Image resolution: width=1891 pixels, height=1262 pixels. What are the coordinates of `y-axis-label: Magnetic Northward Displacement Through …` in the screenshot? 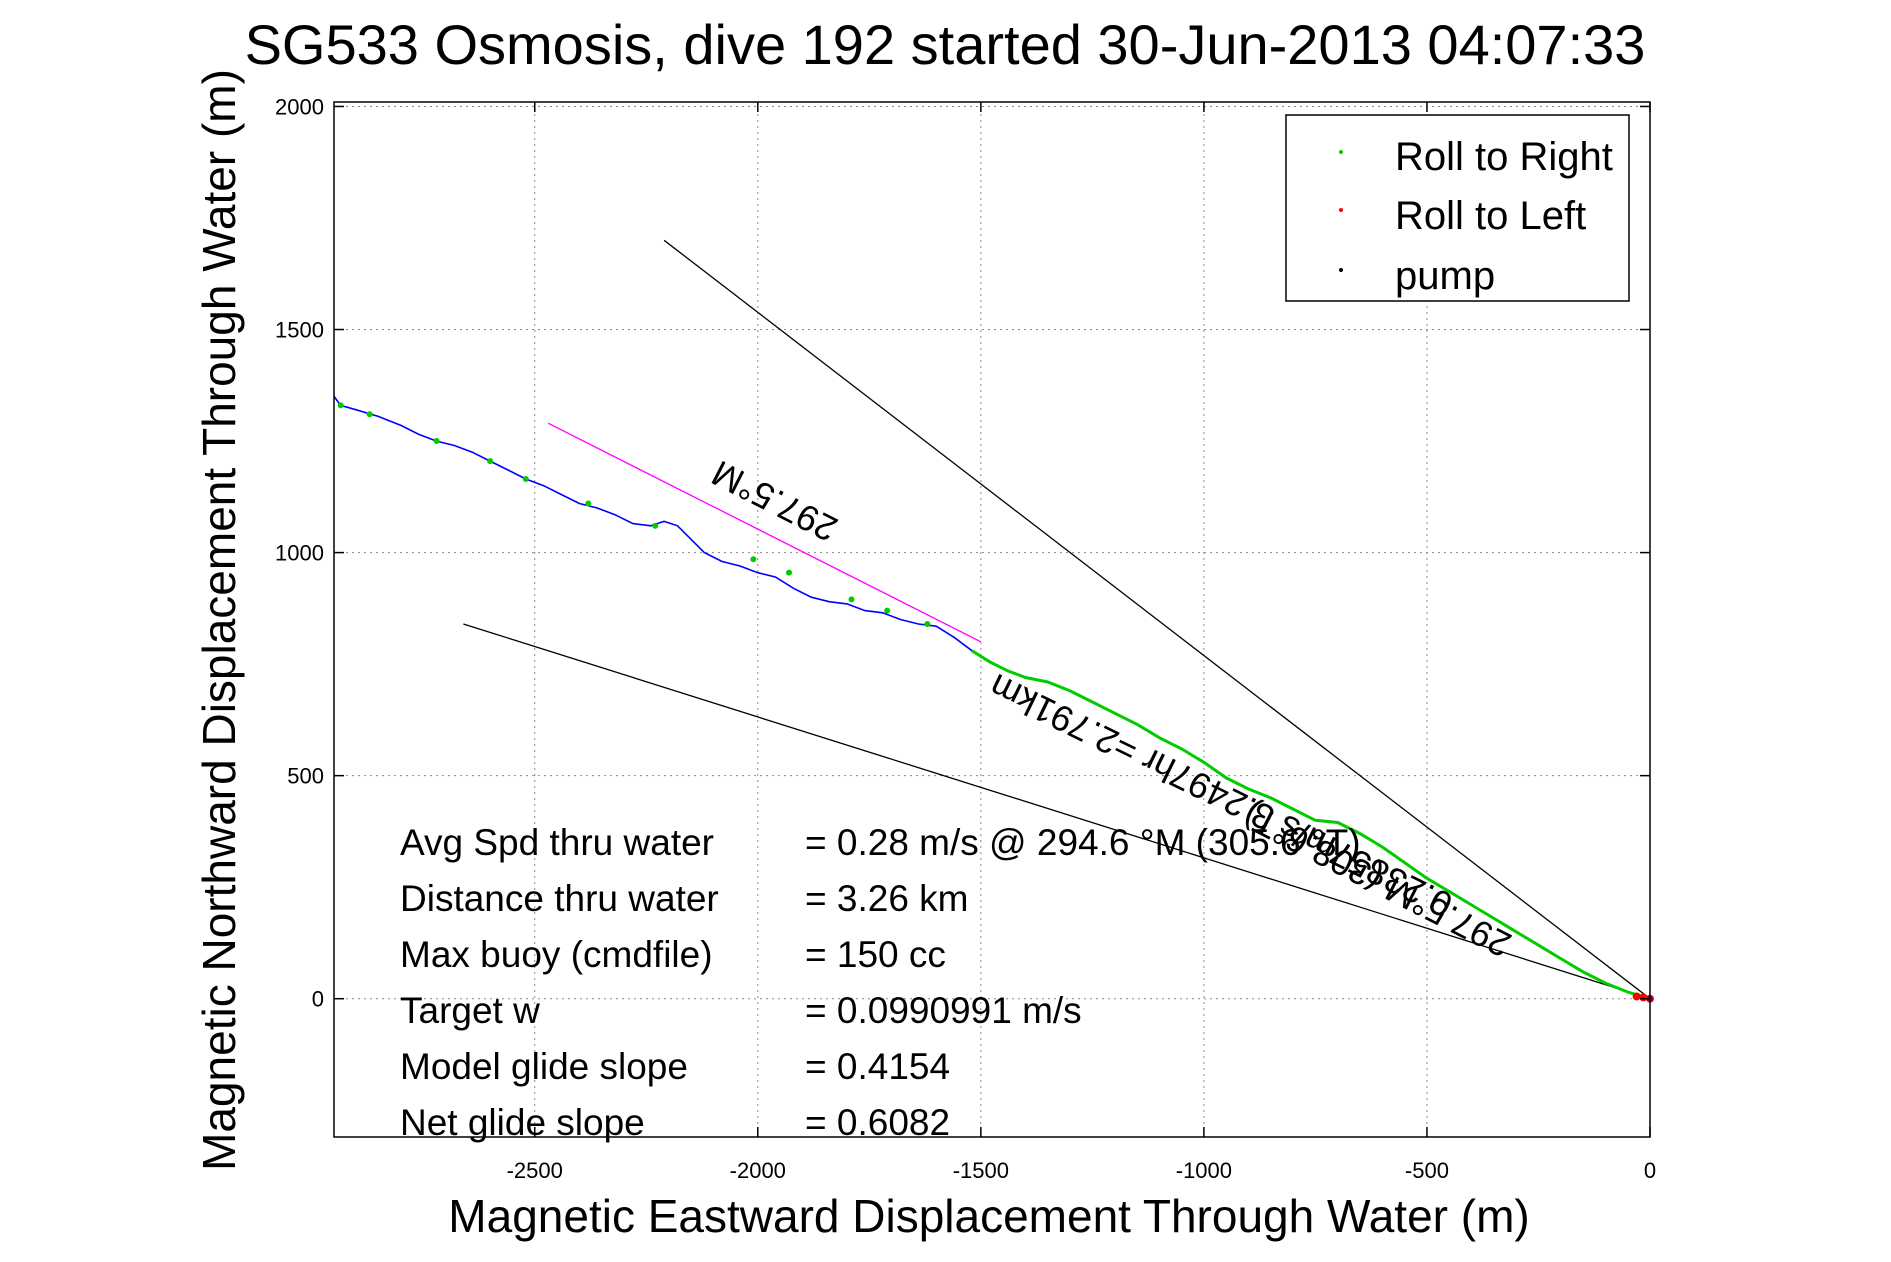 It's located at (219, 620).